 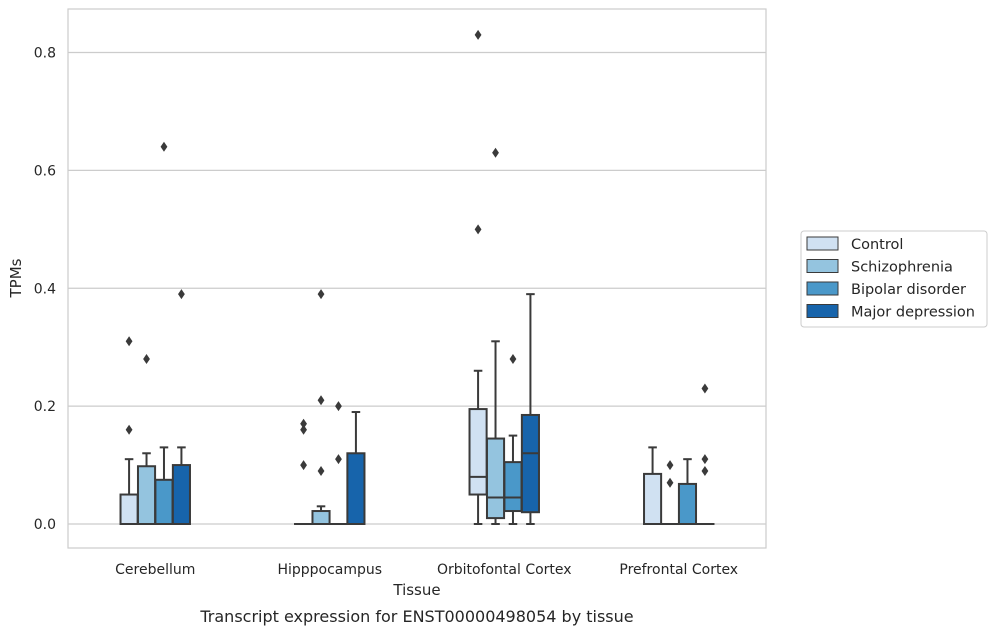 What do you see at coordinates (908, 290) in the screenshot?
I see `legend-label: Bipolar disorder` at bounding box center [908, 290].